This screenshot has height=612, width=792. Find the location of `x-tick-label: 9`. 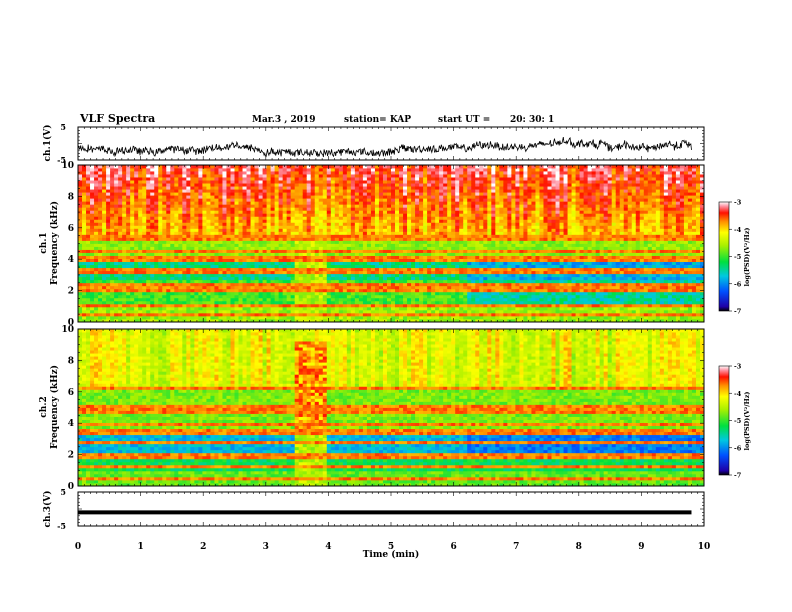

x-tick-label: 9 is located at coordinates (641, 547).